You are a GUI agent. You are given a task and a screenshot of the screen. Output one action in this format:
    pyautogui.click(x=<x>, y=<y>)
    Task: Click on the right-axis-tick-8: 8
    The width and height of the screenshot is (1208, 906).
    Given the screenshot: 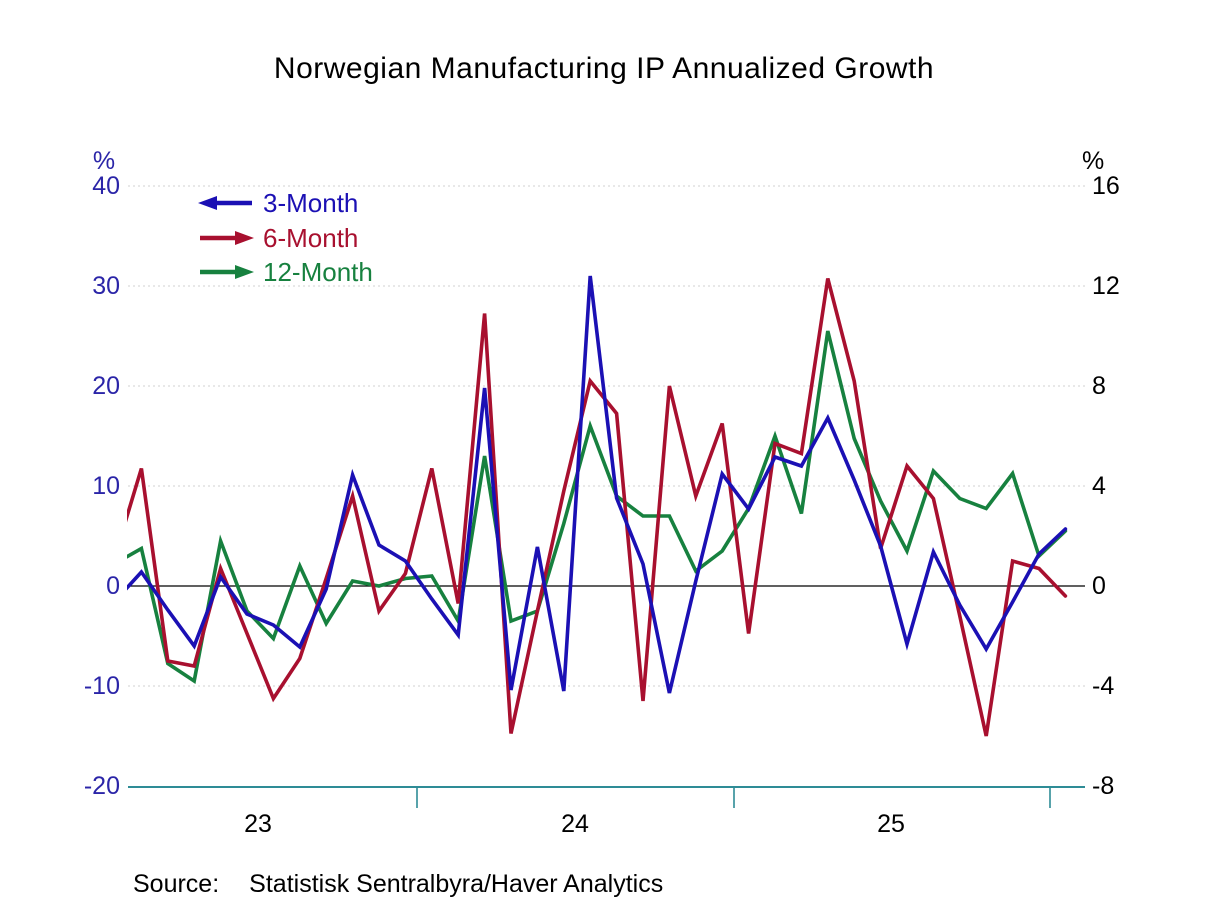 What is the action you would take?
    pyautogui.click(x=1099, y=386)
    